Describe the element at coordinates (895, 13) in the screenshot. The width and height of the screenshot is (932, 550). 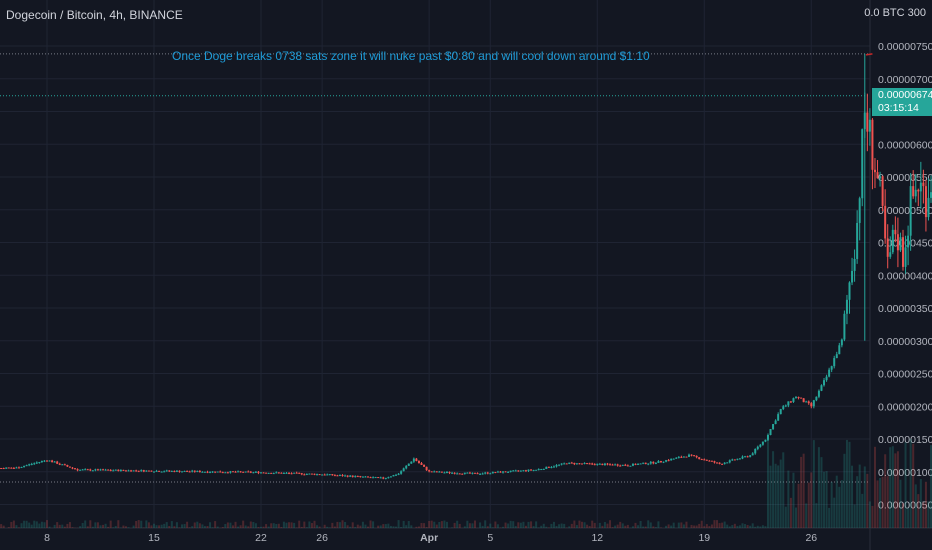
I see `price-scale-header: 0.0 BTC 300` at that location.